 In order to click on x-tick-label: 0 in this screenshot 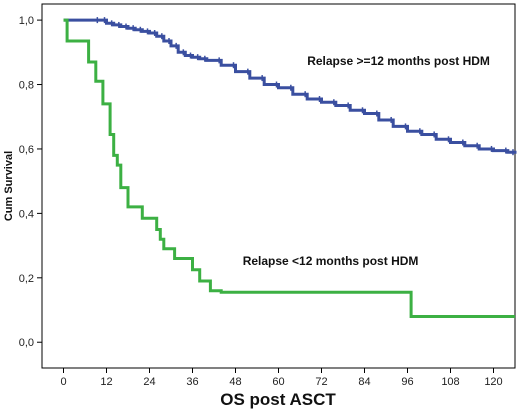, I will do `click(63, 382)`.